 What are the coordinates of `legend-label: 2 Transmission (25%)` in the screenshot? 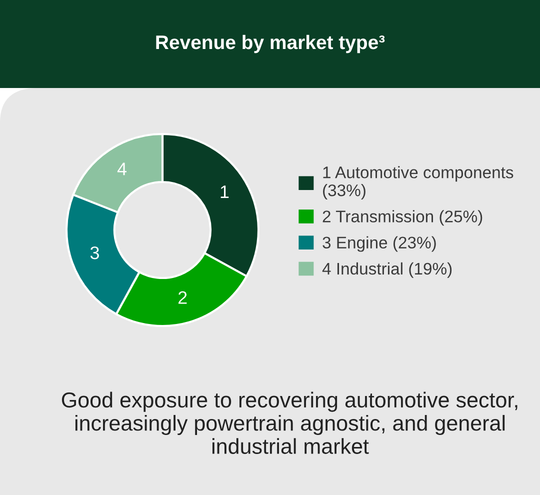 It's located at (402, 218).